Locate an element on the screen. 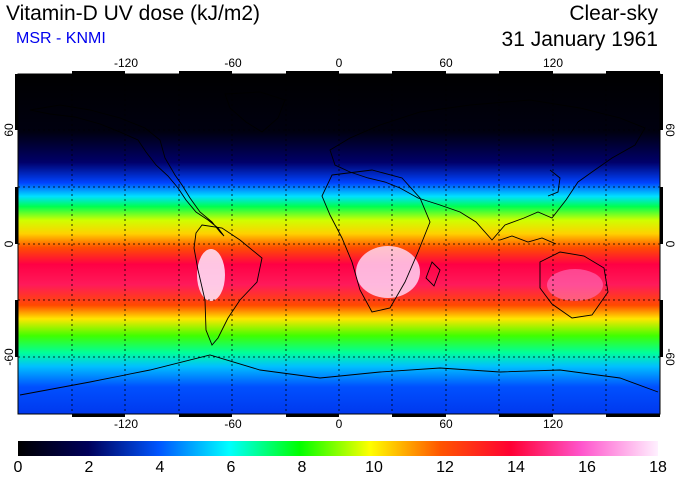  sky-condition: Clear-sky is located at coordinates (613, 13).